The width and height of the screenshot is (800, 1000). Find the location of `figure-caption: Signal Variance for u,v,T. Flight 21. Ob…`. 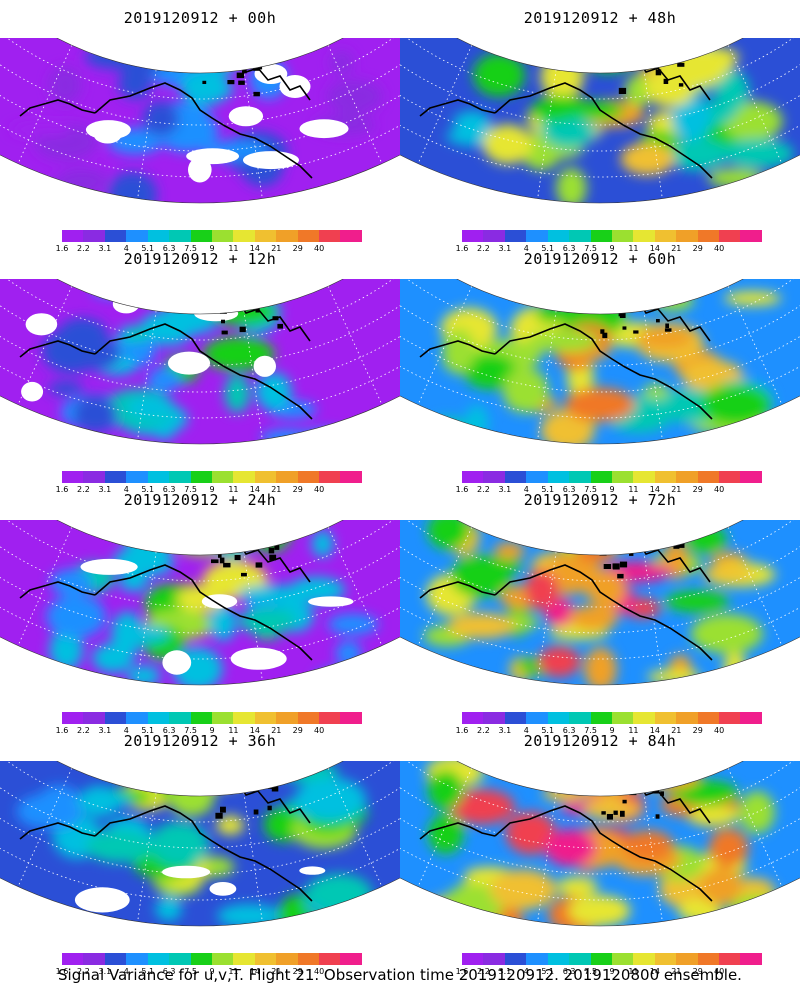

figure-caption: Signal Variance for u,v,T. Flight 21. Ob… is located at coordinates (400, 975).